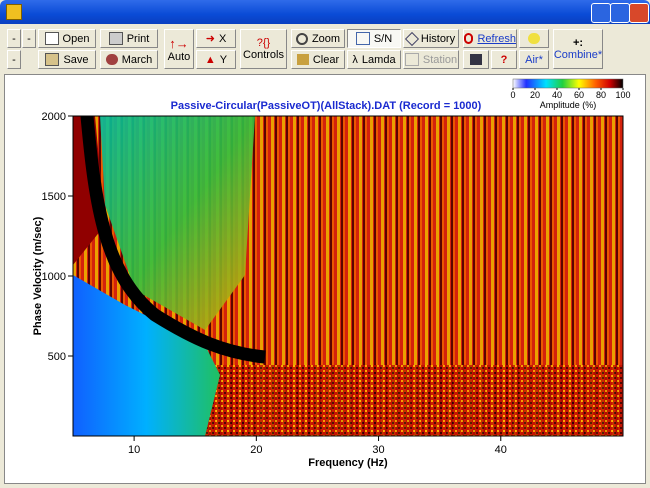  What do you see at coordinates (138, 38) in the screenshot?
I see `label: Print` at bounding box center [138, 38].